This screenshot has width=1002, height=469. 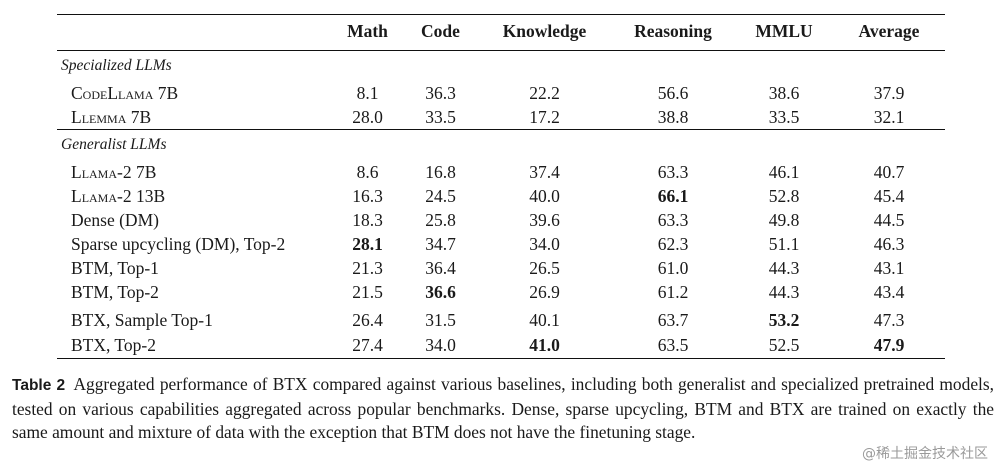 What do you see at coordinates (784, 93) in the screenshot?
I see `mmlu-score-cell: 38.6` at bounding box center [784, 93].